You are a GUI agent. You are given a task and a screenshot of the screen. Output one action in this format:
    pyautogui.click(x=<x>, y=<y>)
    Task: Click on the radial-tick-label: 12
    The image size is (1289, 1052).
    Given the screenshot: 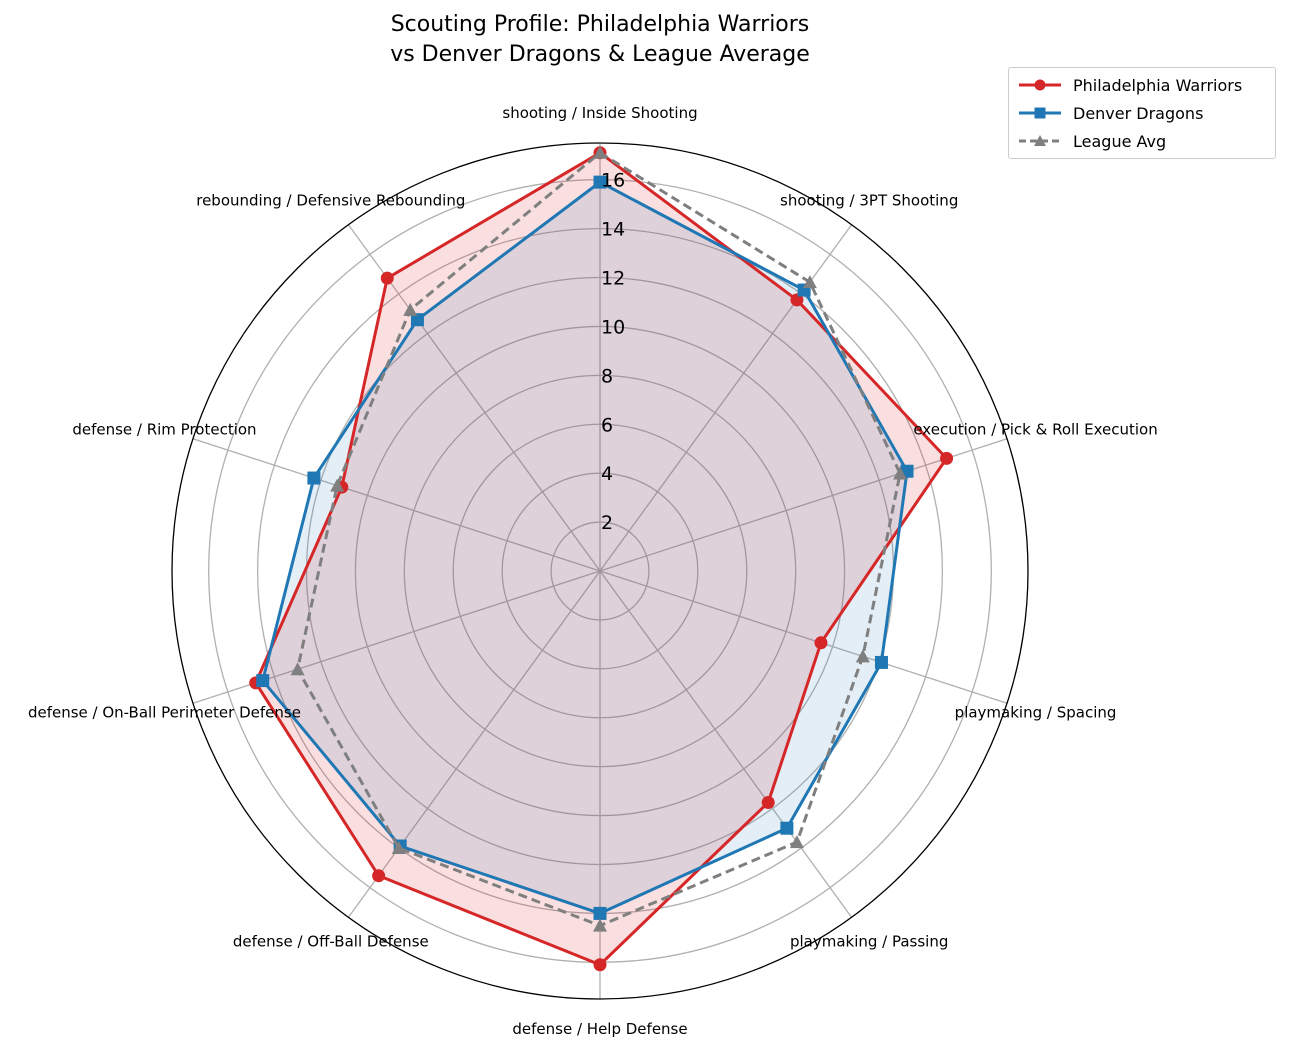 What is the action you would take?
    pyautogui.click(x=613, y=279)
    